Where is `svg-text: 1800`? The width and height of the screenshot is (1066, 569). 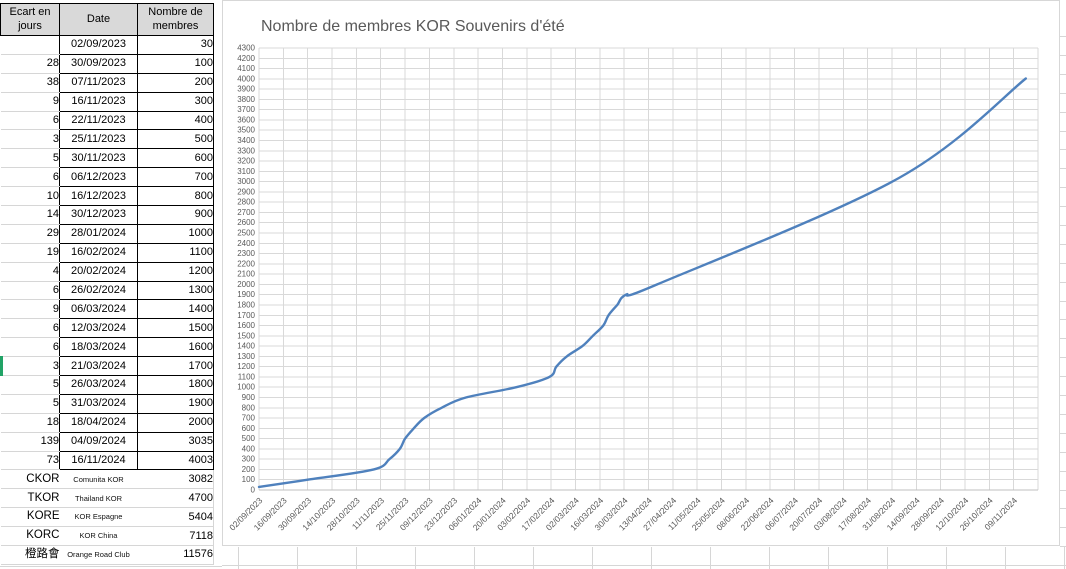 svg-text: 1800 is located at coordinates (246, 305).